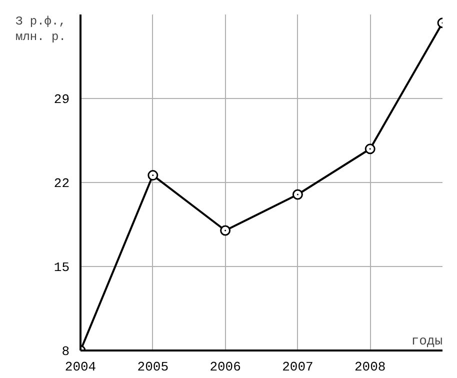  Describe the element at coordinates (62, 183) in the screenshot. I see `y-tick-label: 22` at that location.